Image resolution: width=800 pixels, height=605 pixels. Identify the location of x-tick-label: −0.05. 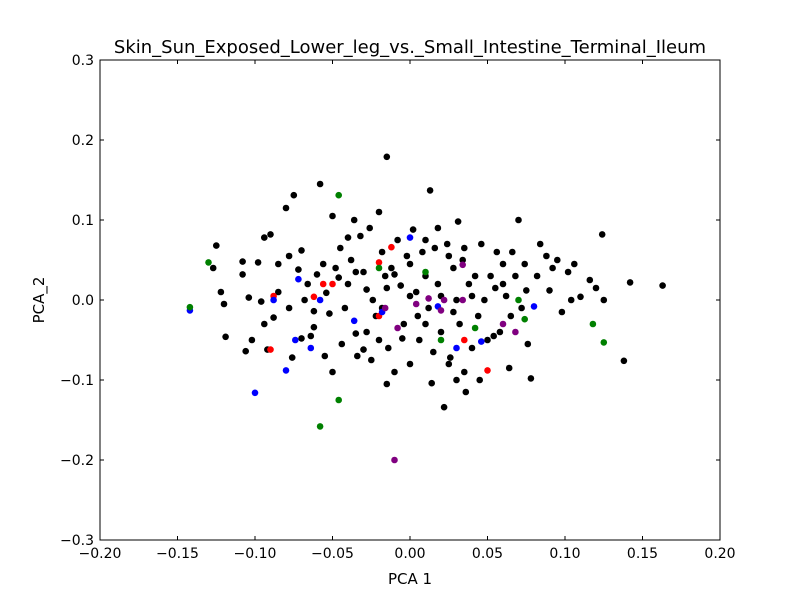
(332, 554).